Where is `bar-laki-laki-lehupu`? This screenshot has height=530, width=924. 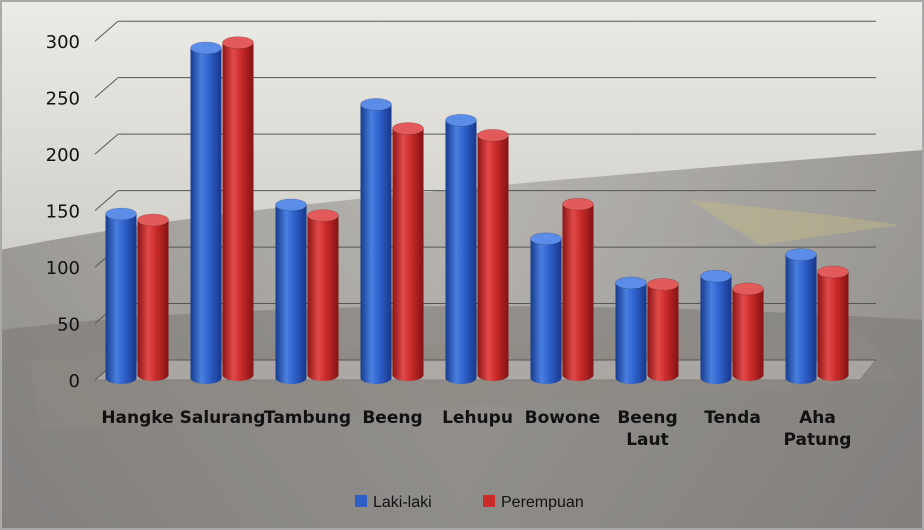 bar-laki-laki-lehupu is located at coordinates (461, 249).